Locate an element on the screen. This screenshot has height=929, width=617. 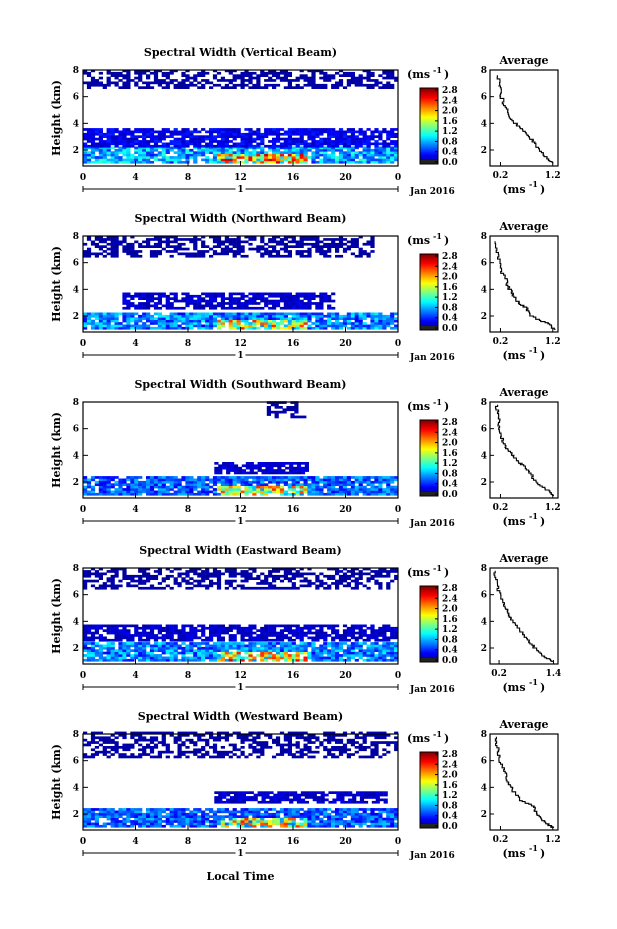
colorbar-unit-exp: -1 is located at coordinates (437, 236).